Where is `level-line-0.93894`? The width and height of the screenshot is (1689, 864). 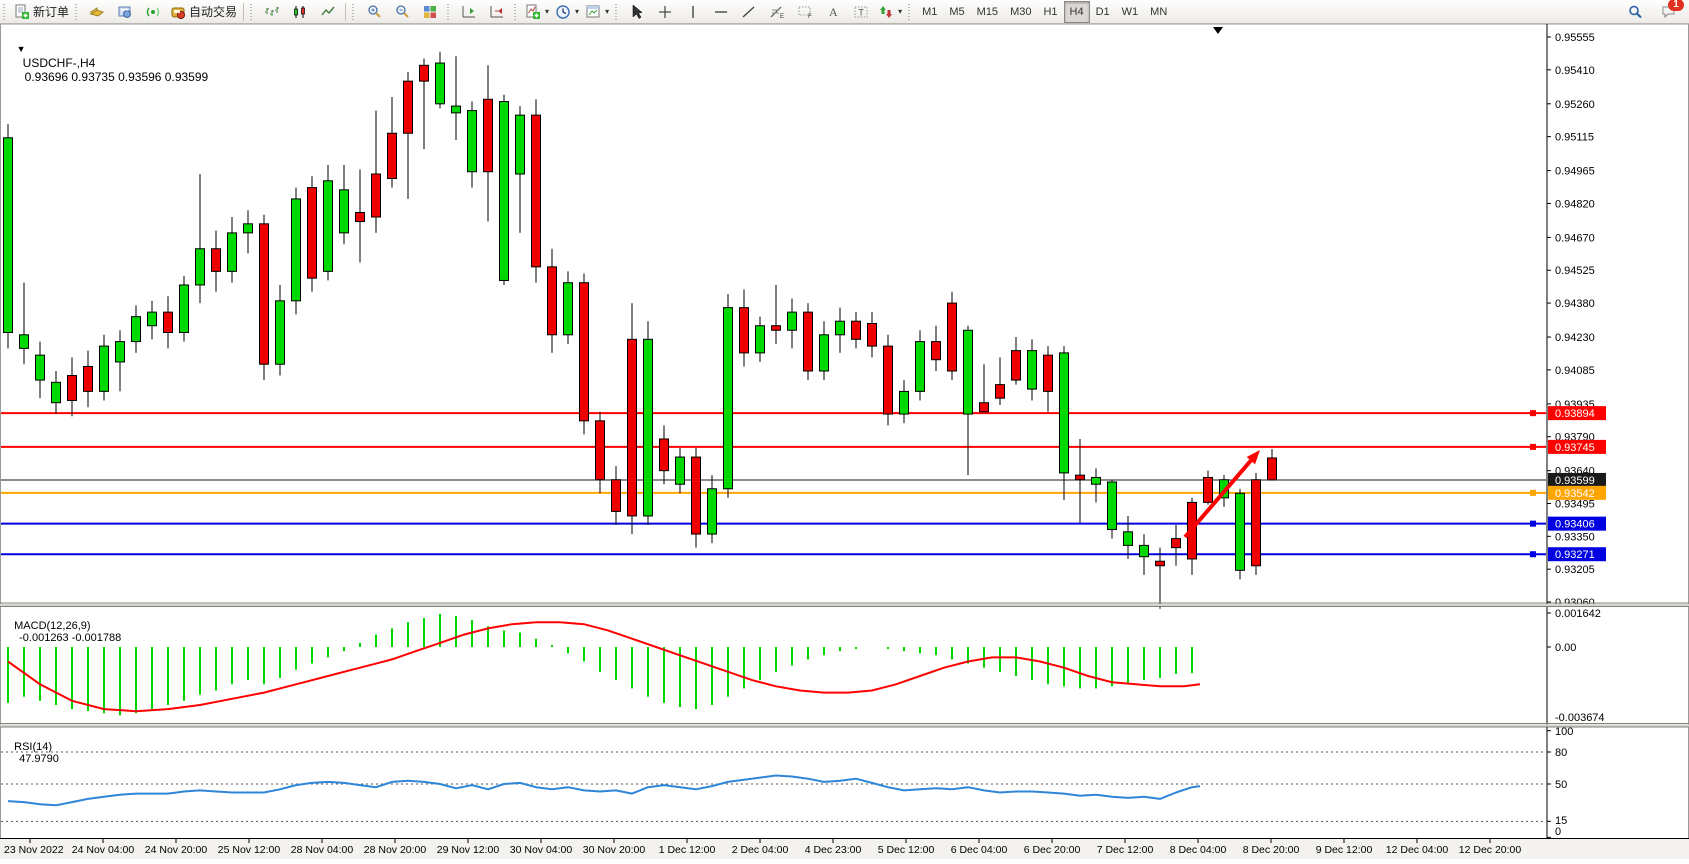 level-line-0.93894 is located at coordinates (773, 413).